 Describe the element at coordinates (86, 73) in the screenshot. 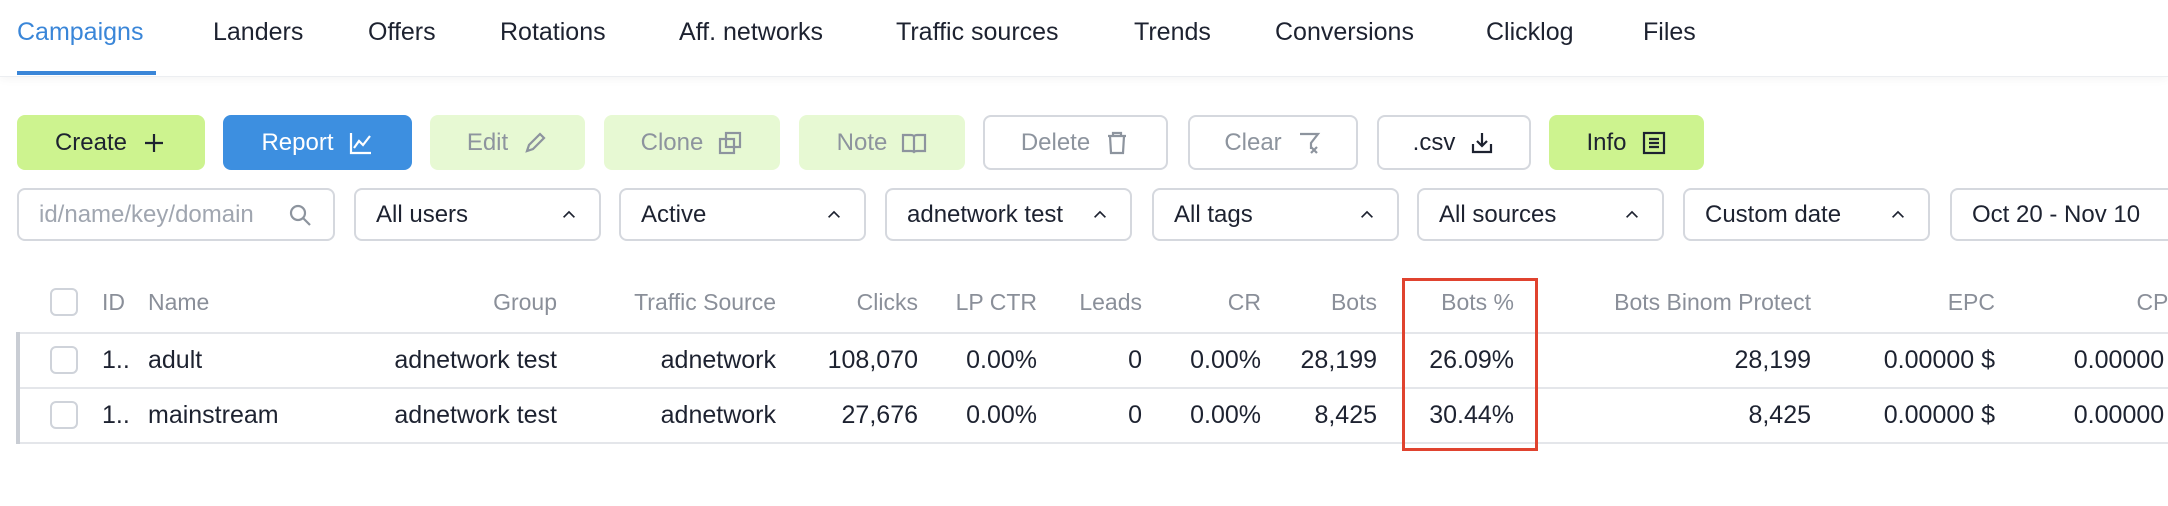

I see `active-underline` at that location.